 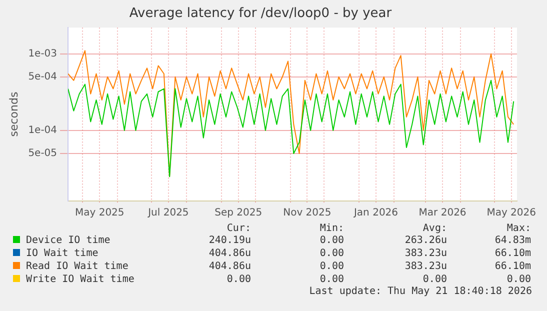 I want to click on x-tick-label: Sep 2025, so click(x=238, y=213).